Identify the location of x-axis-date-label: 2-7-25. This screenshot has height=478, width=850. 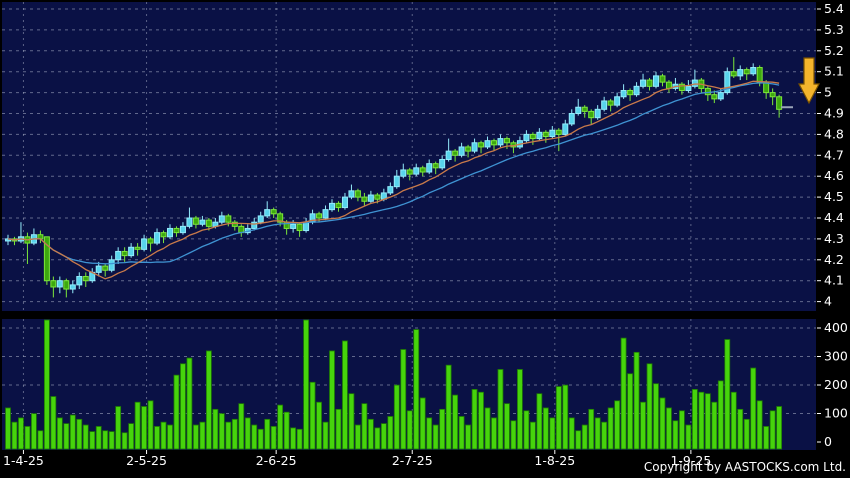
(412, 460).